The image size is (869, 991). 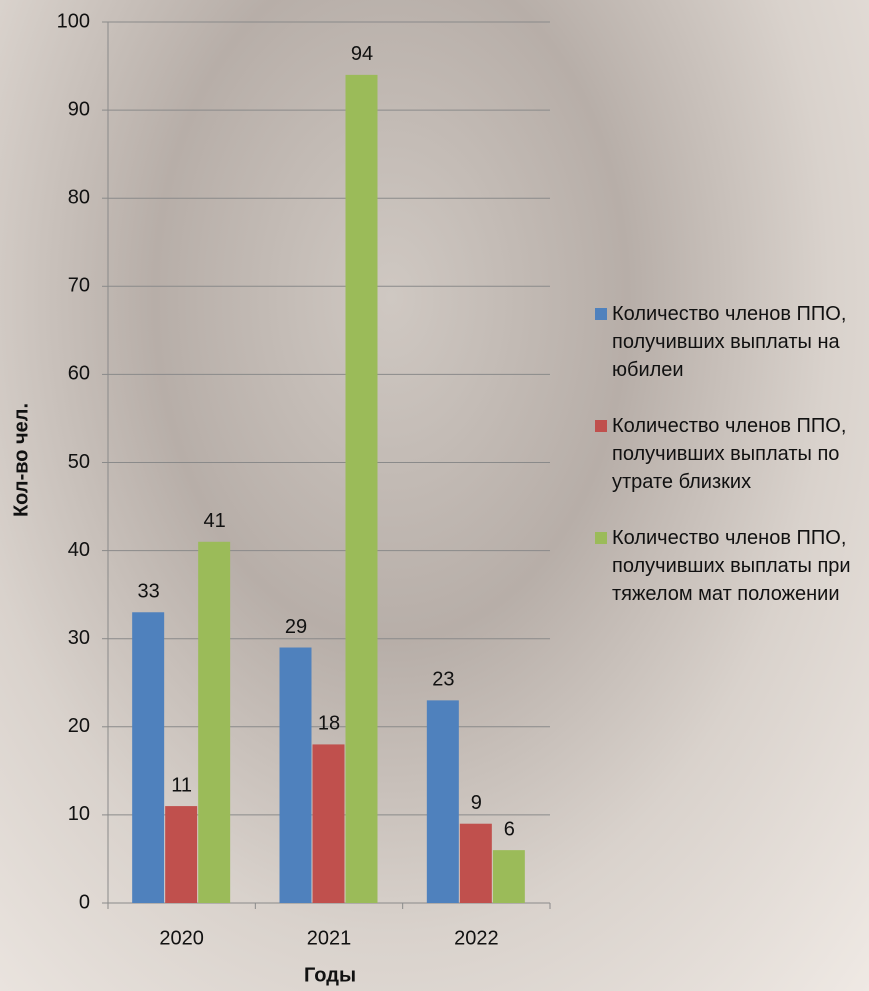 What do you see at coordinates (21, 460) in the screenshot?
I see `y-axis-title: Кол-во чел.` at bounding box center [21, 460].